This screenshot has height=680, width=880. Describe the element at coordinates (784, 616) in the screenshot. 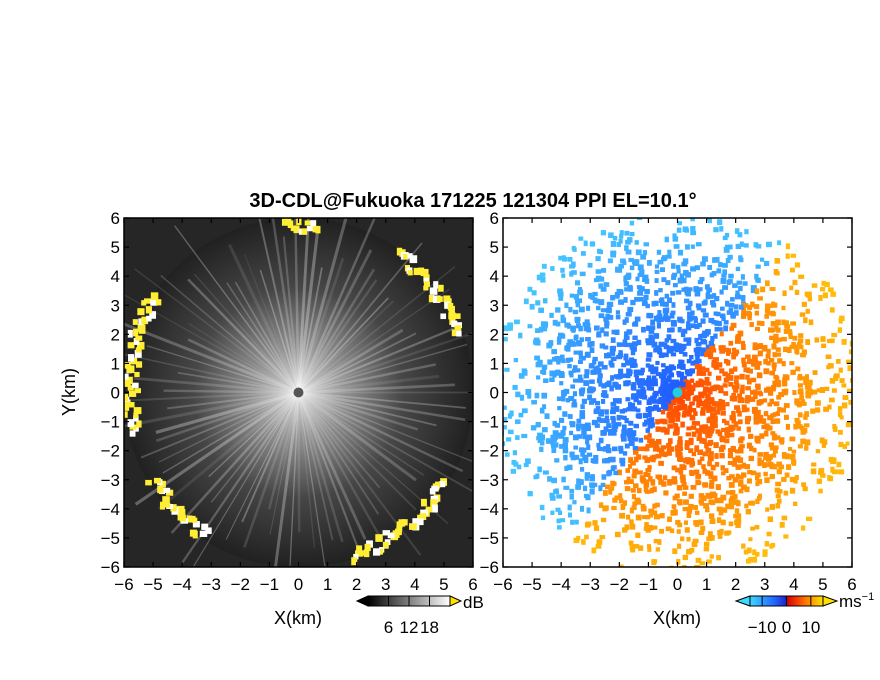

I see `ms-colorbar-ticks: −10 0 10` at that location.